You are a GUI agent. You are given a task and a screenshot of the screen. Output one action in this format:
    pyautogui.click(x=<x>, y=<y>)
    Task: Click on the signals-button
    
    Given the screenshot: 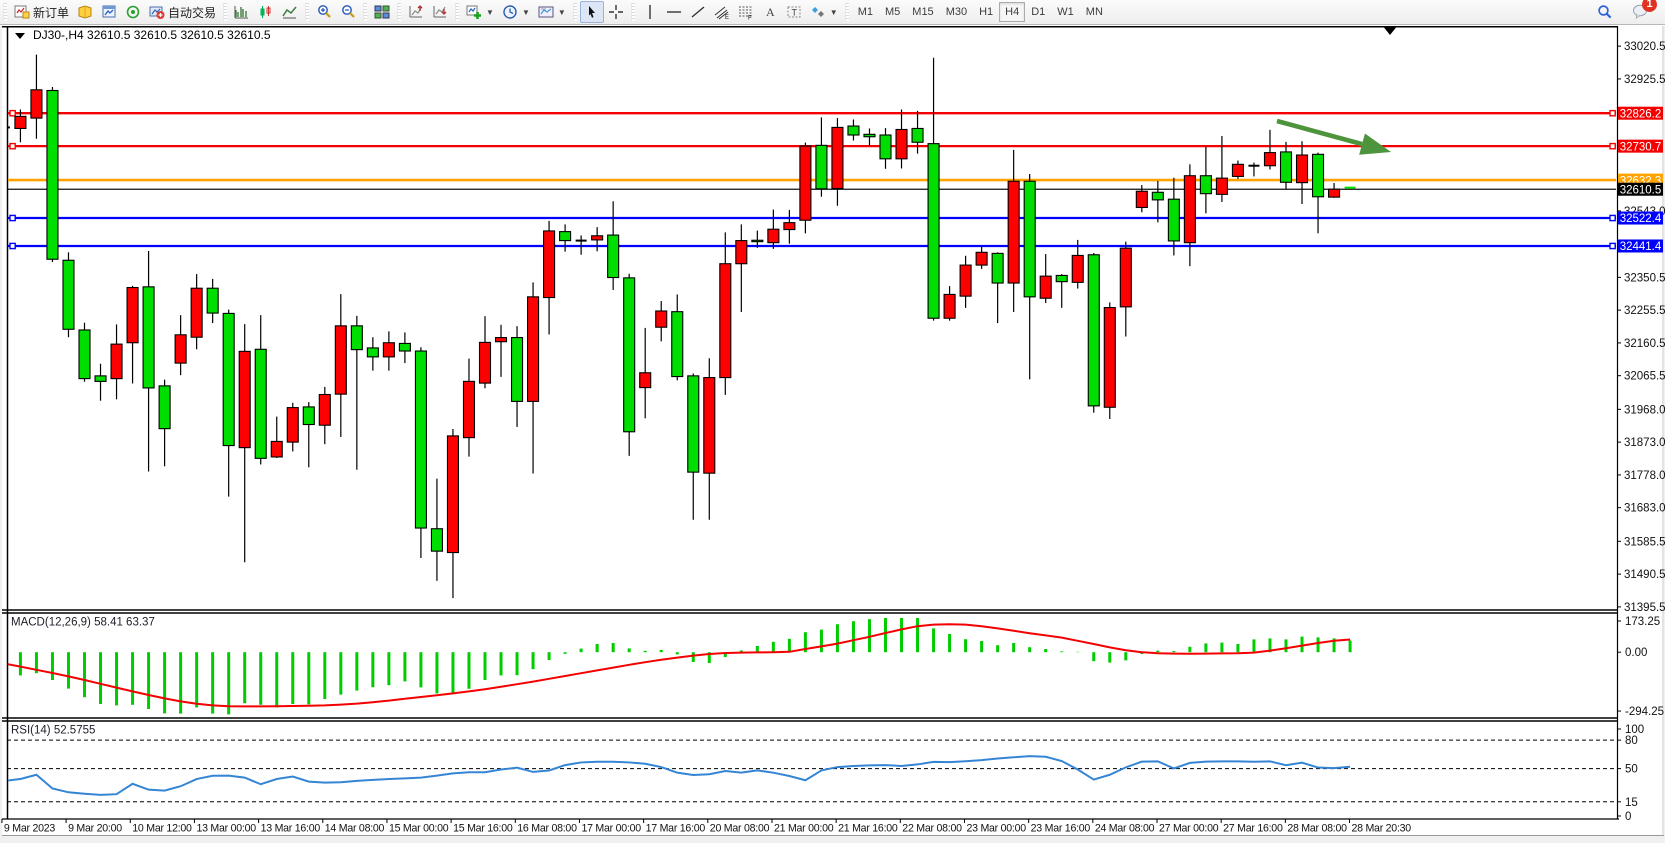 What is the action you would take?
    pyautogui.click(x=133, y=12)
    